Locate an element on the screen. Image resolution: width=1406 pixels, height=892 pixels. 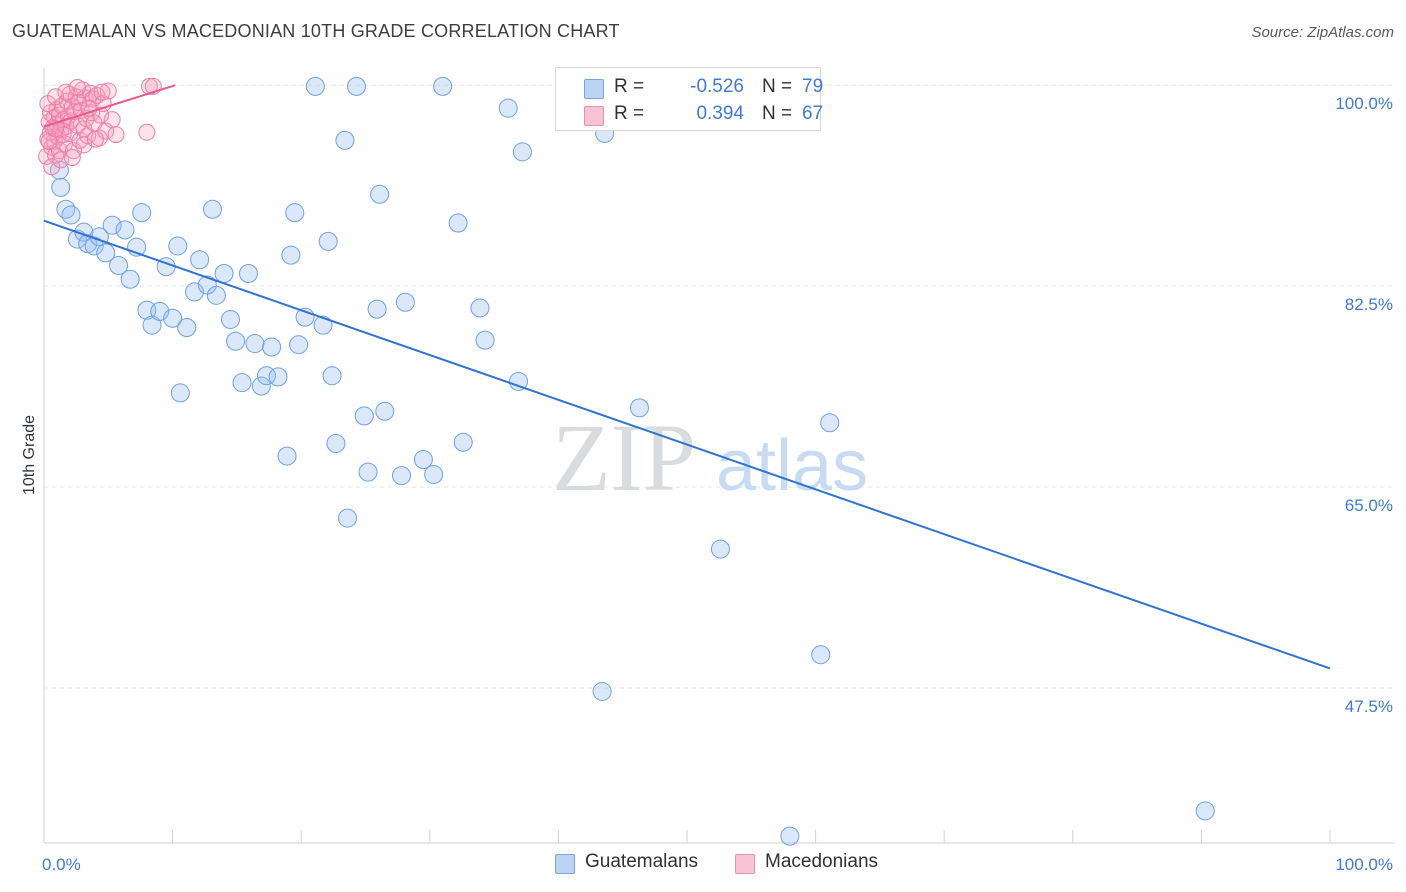
legend-label-macedonians: Macedonians is located at coordinates (822, 861).